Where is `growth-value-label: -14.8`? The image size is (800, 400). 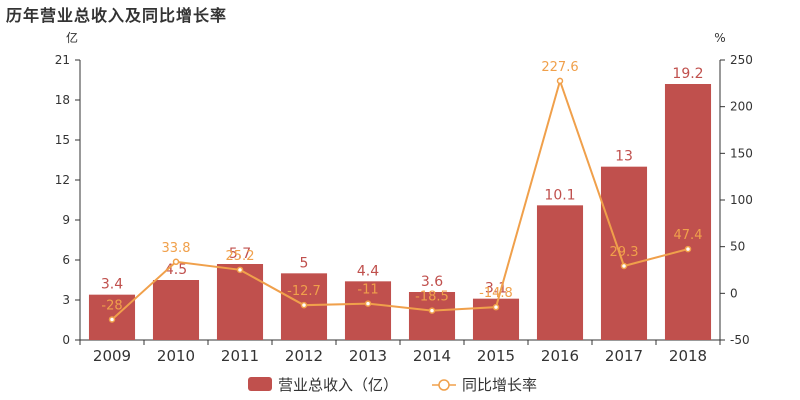 growth-value-label: -14.8 is located at coordinates (496, 293).